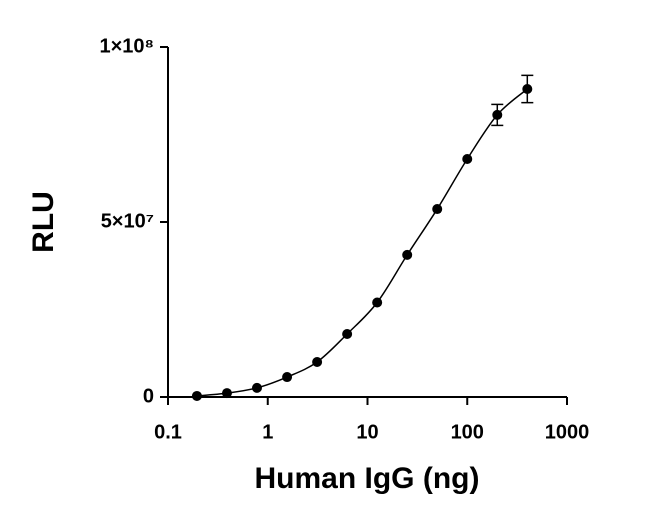 This screenshot has height=522, width=650. Describe the element at coordinates (467, 432) in the screenshot. I see `x-tick-label: 100` at that location.